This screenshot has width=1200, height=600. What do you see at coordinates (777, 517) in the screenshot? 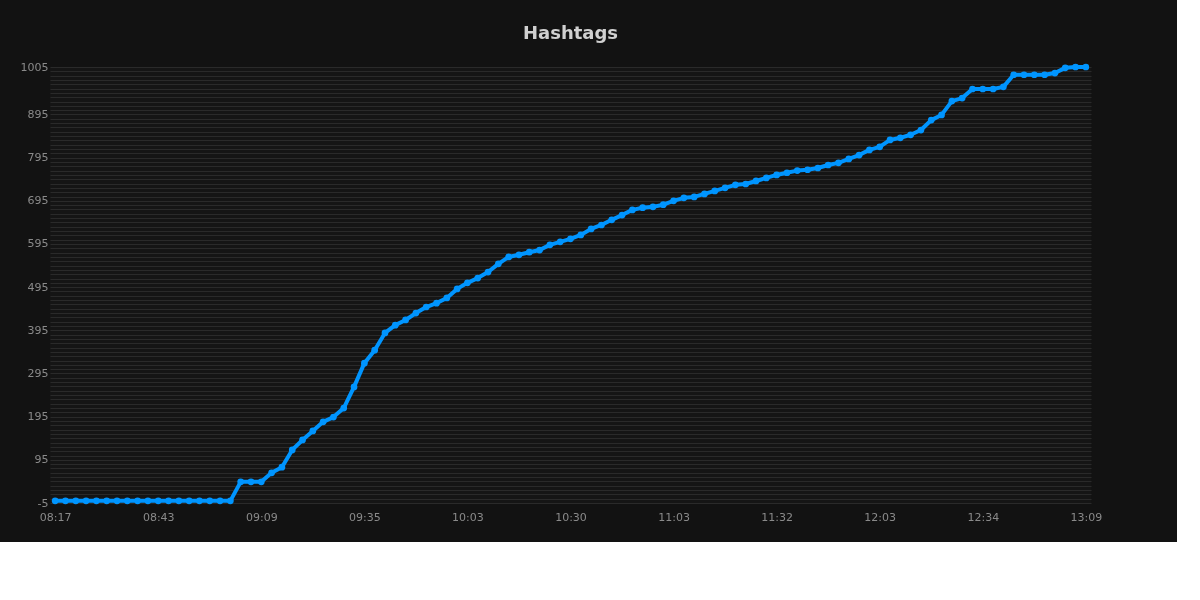
I see `x-tick-label: 11:32` at bounding box center [777, 517].